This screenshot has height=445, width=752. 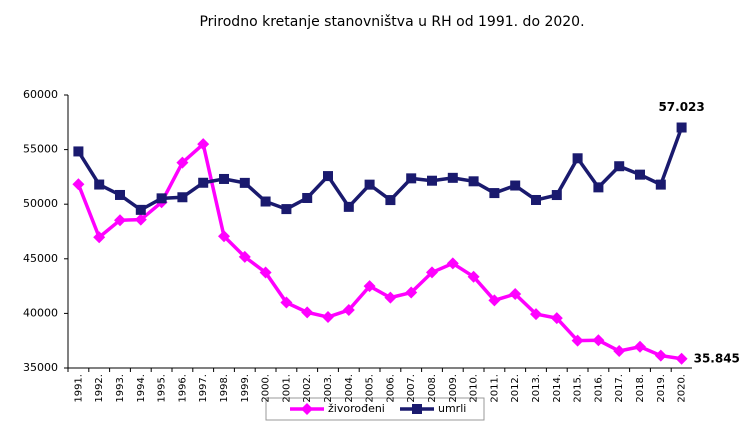 What do you see at coordinates (40, 258) in the screenshot?
I see `y-tick-label: 45000` at bounding box center [40, 258].